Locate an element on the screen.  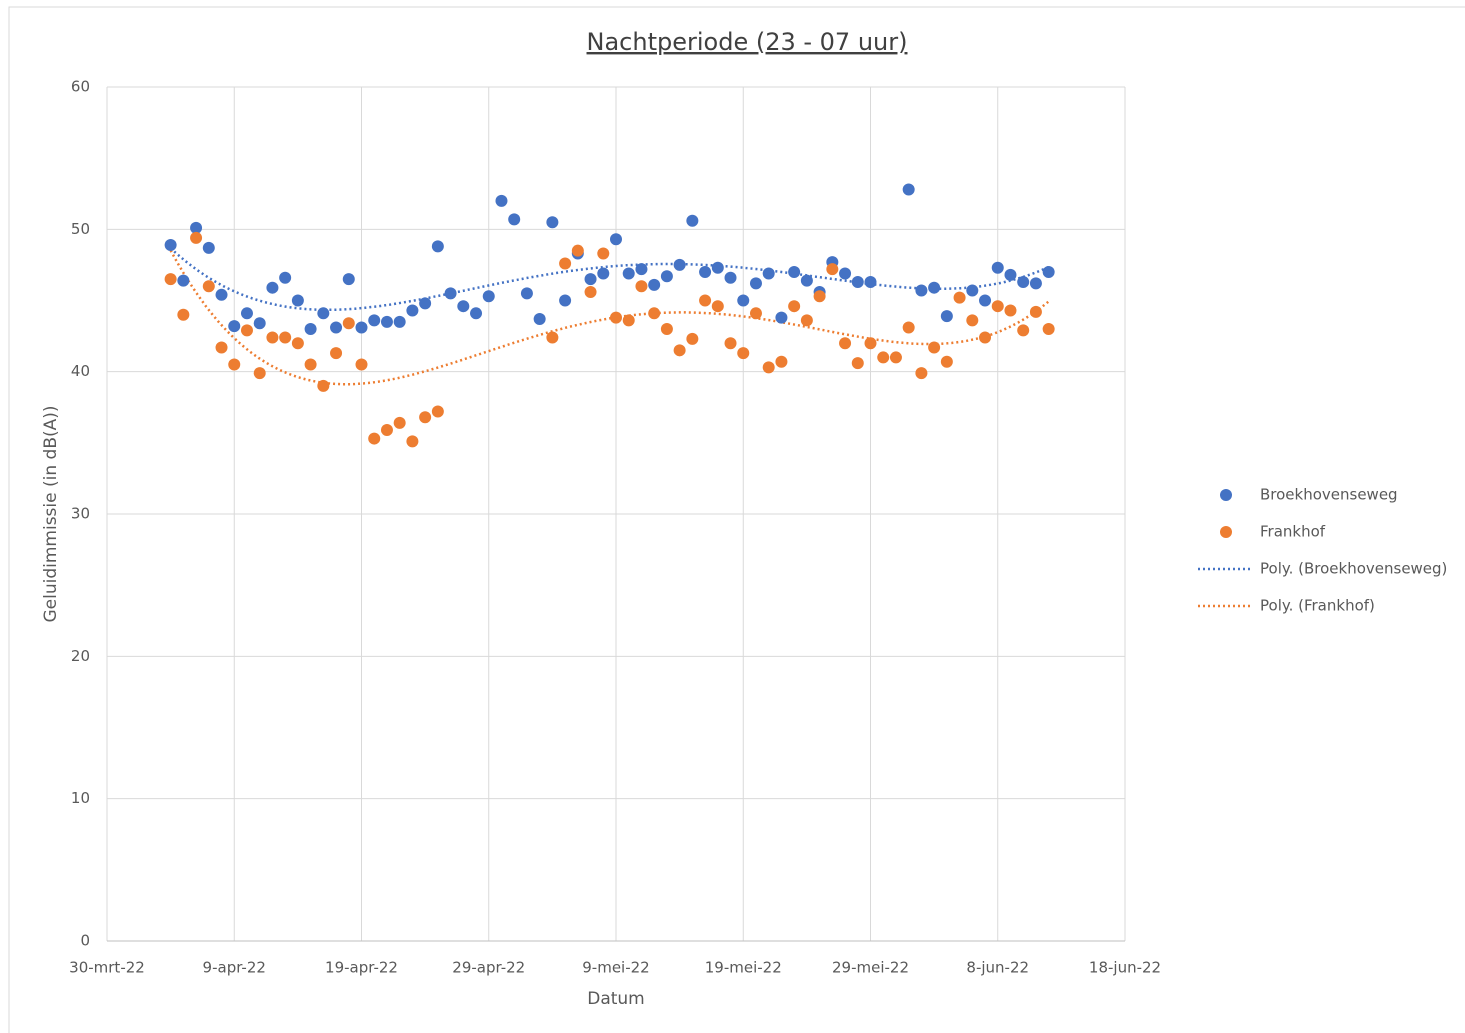
x-tick-label: 29-apr-22 is located at coordinates (488, 968).